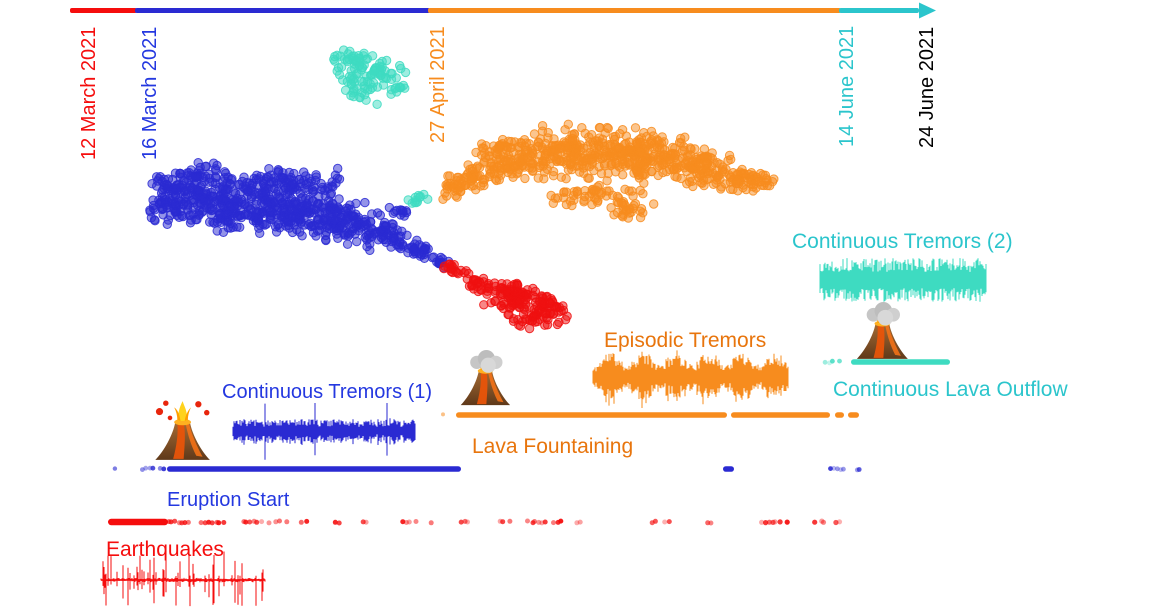 The height and width of the screenshot is (607, 1170). Describe the element at coordinates (902, 241) in the screenshot. I see `label-continuous-tremors-2: Continuous Tremors (2)` at that location.